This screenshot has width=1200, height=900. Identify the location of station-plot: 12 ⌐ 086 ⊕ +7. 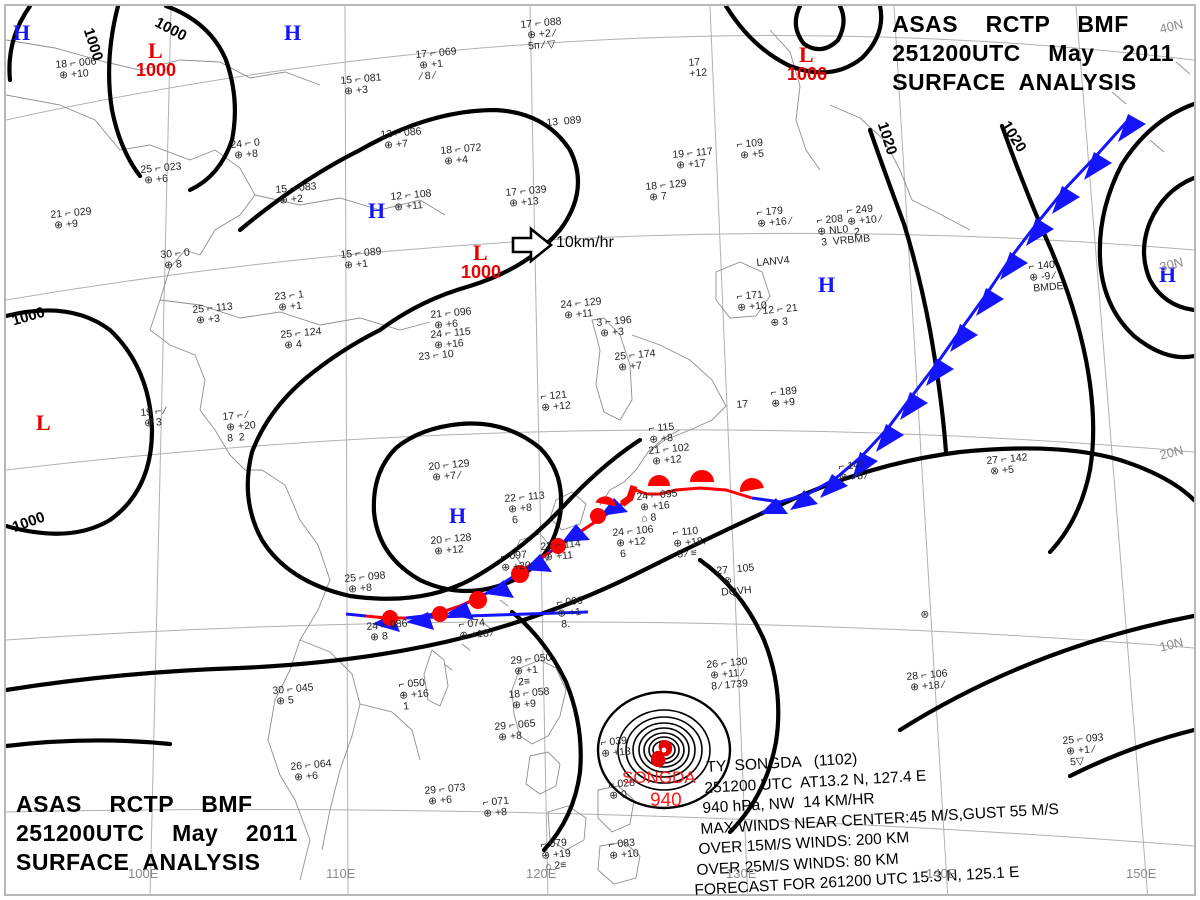
(400, 138).